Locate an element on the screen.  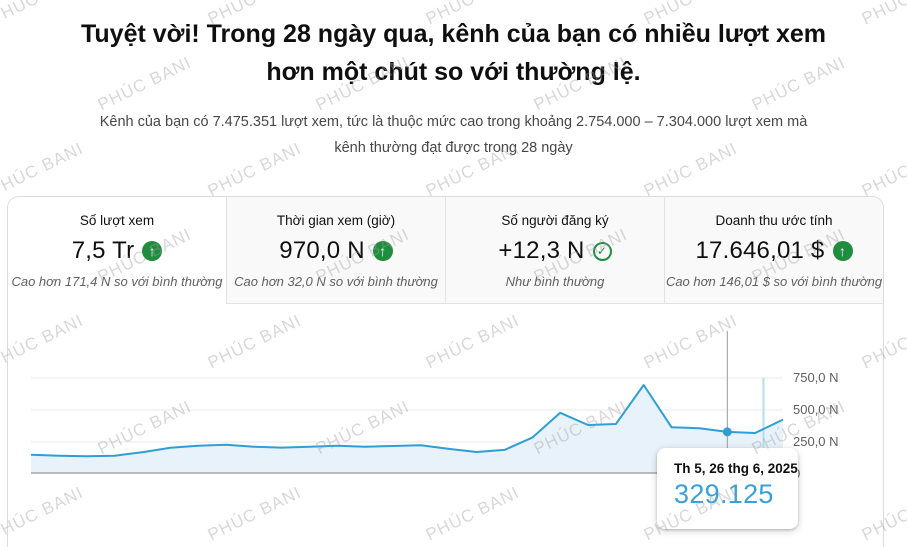
chart-tooltip: Th 5, 26 thg 6, 2025 329.125 is located at coordinates (727, 488).